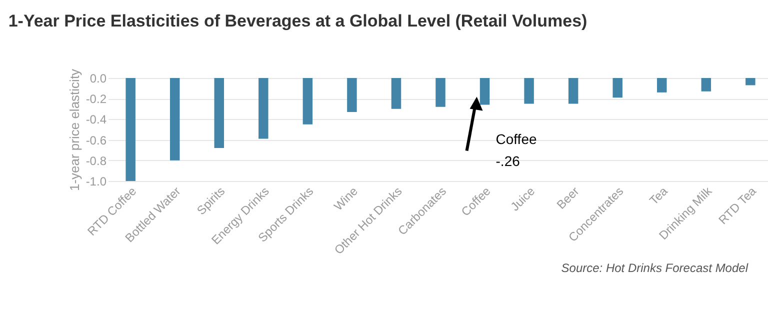 This screenshot has width=768, height=310. Describe the element at coordinates (98, 79) in the screenshot. I see `y-tick-label: 0.0` at that location.